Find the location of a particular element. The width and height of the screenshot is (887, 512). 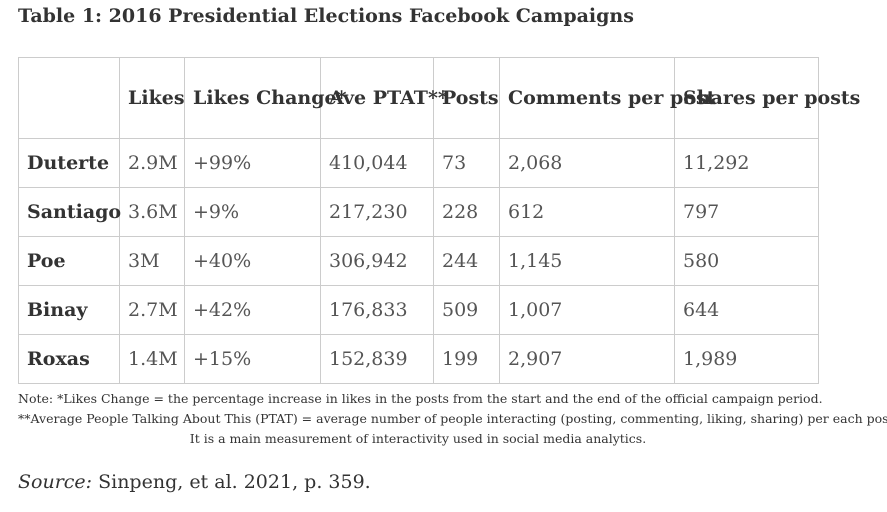

shares-cell: 11,292 is located at coordinates (746, 163).